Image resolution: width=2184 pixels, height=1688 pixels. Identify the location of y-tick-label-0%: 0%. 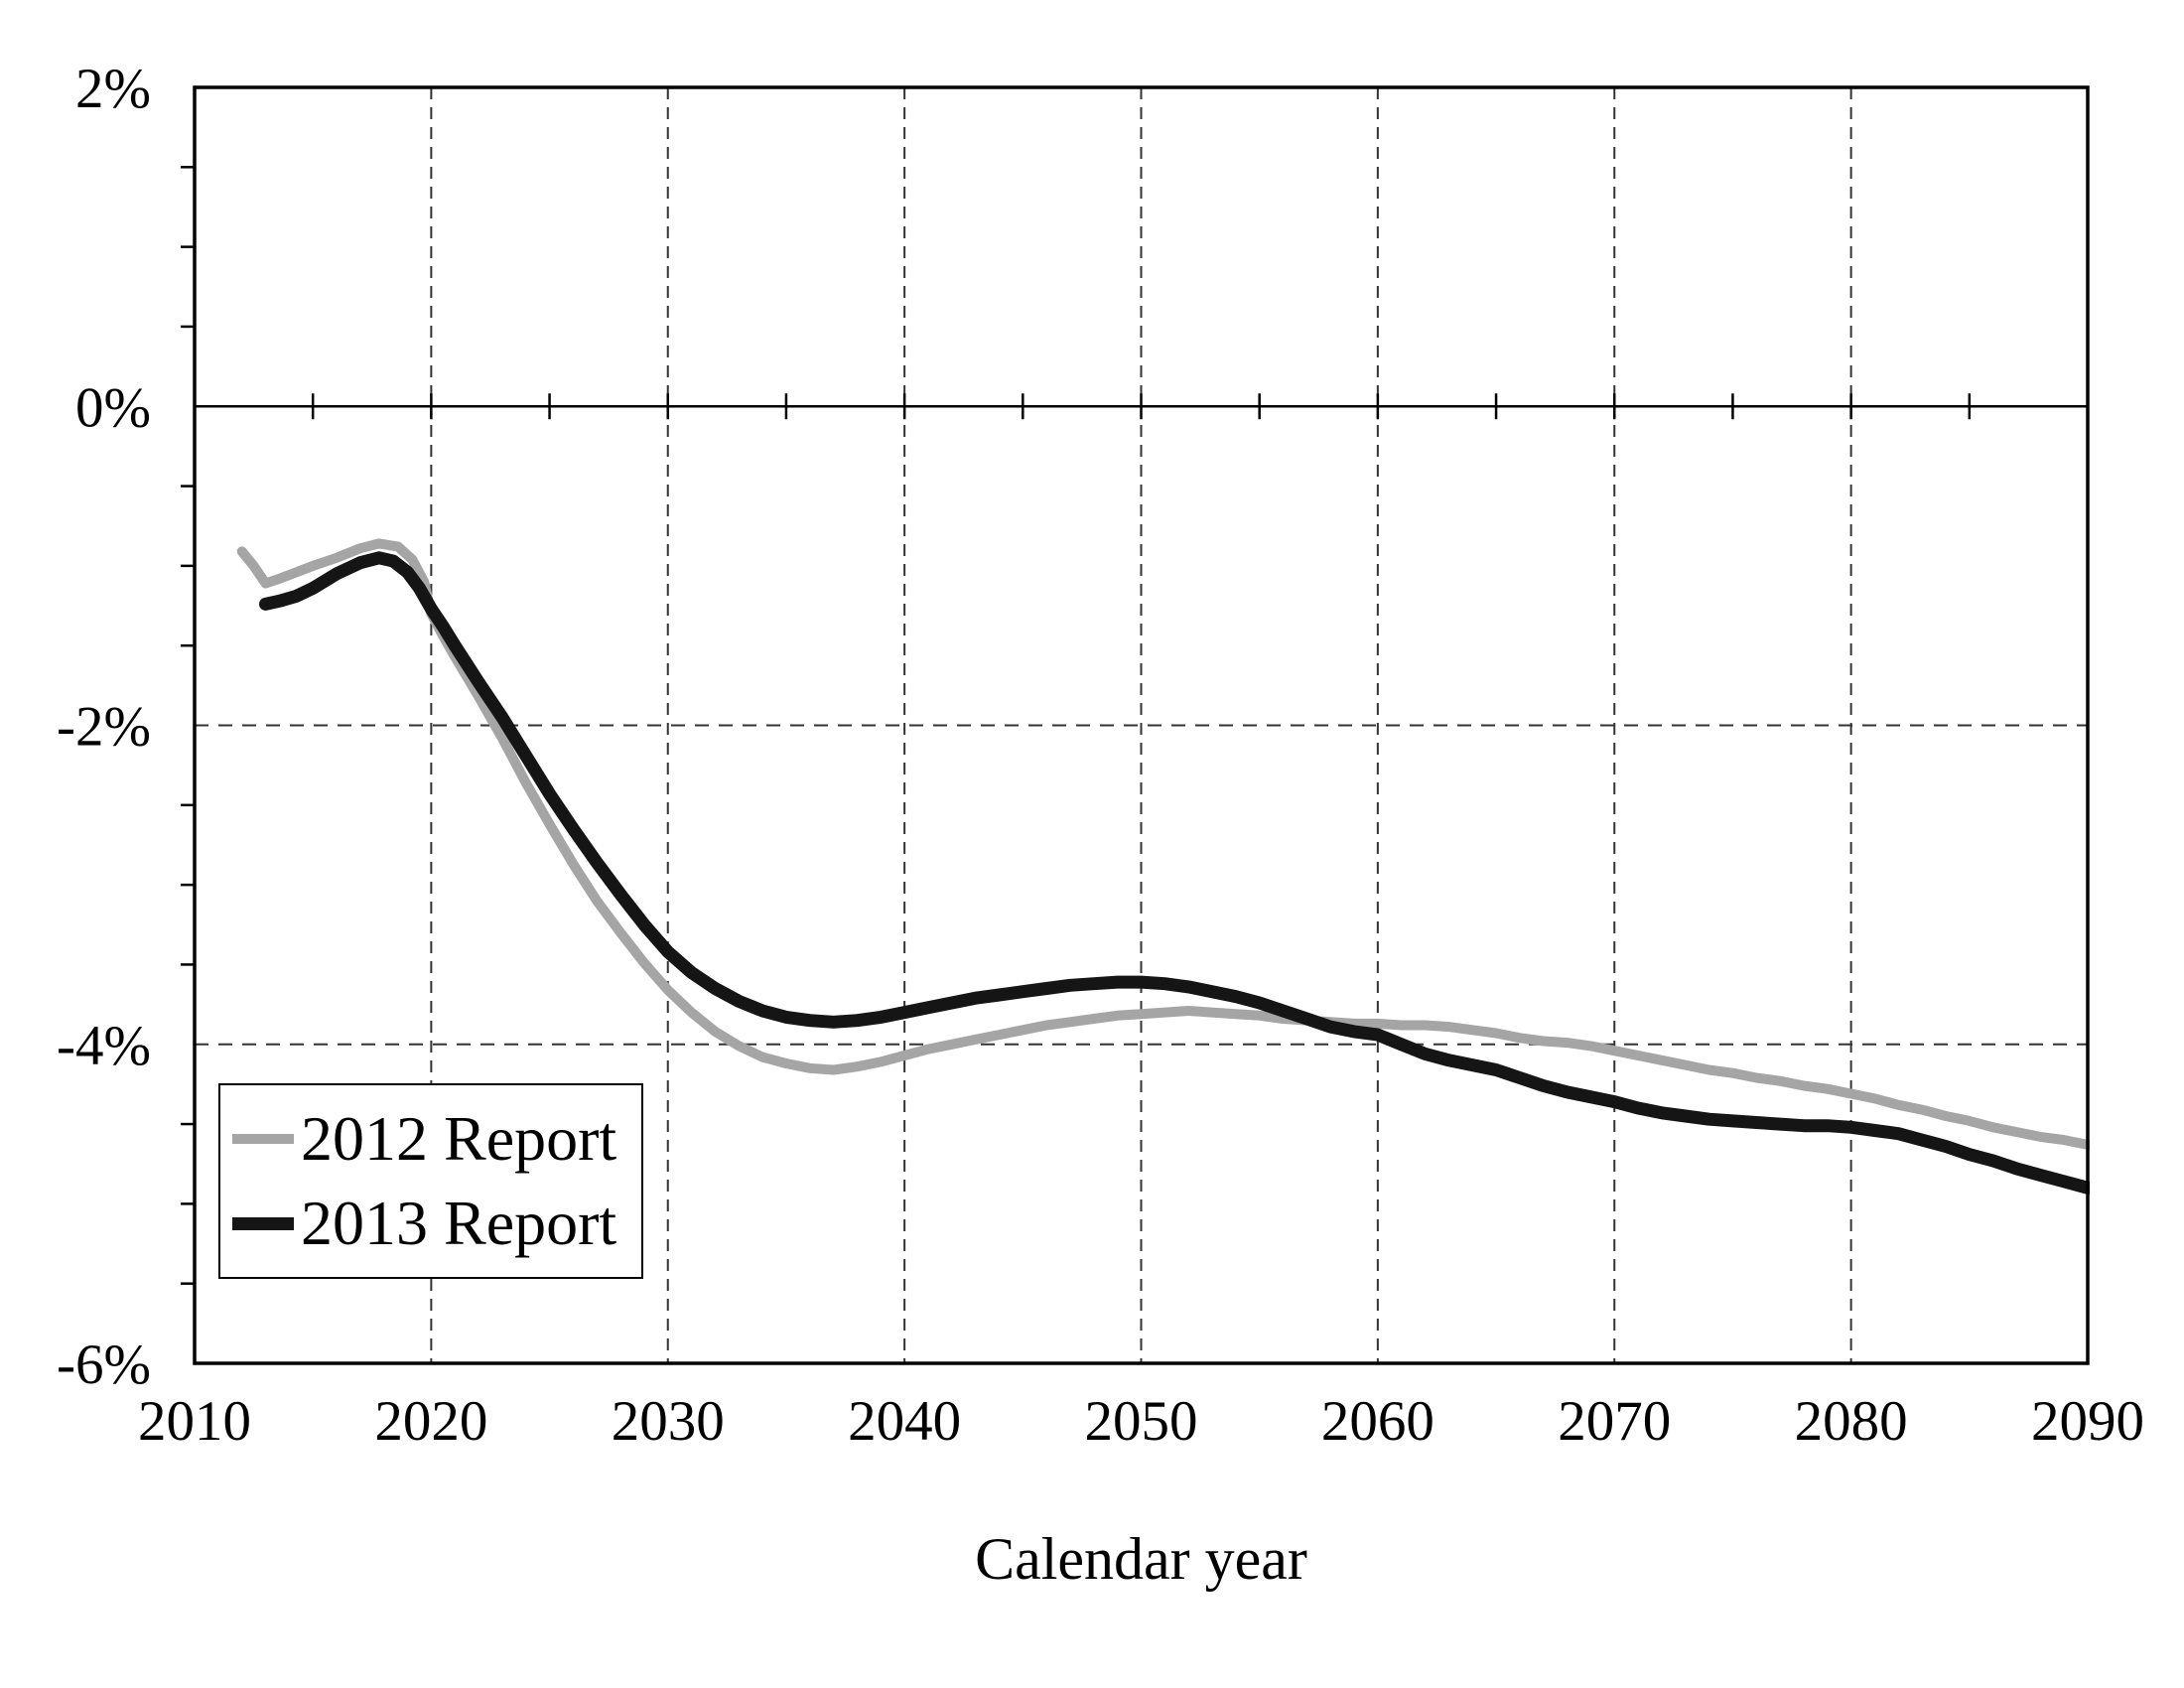
(113, 407).